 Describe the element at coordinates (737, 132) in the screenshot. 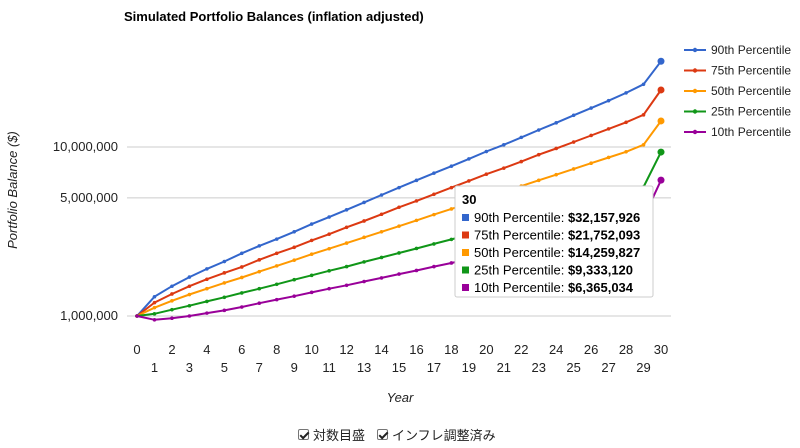

I see `legend-item: 10th Percentile` at that location.